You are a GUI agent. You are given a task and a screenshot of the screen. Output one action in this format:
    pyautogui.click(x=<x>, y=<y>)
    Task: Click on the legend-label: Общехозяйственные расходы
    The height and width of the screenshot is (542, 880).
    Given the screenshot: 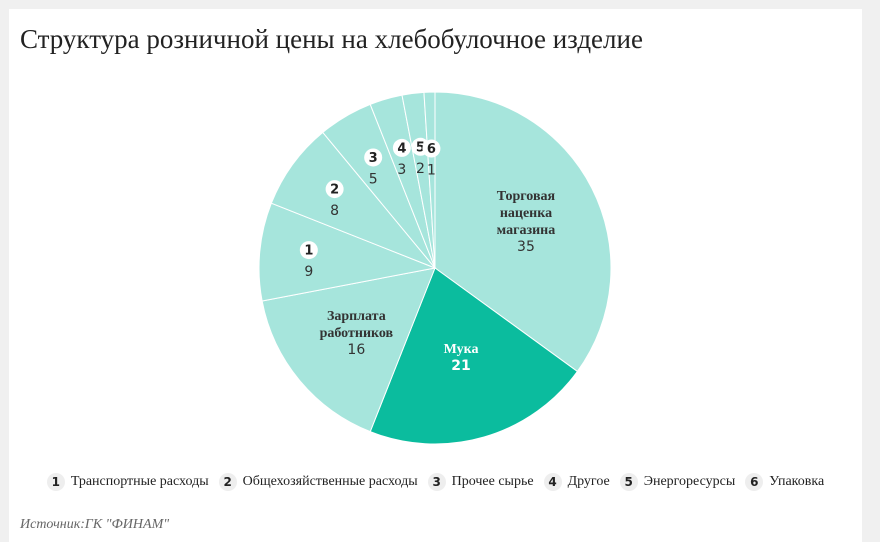 What is the action you would take?
    pyautogui.click(x=330, y=481)
    